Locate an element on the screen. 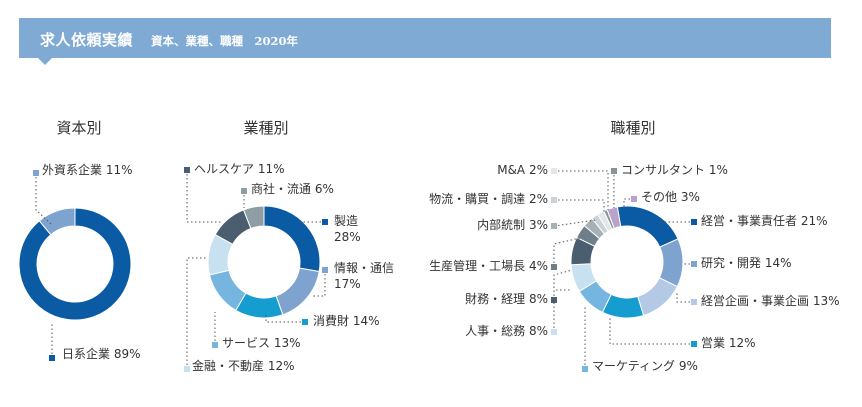 This screenshot has height=407, width=862. header-banner is located at coordinates (425, 38).